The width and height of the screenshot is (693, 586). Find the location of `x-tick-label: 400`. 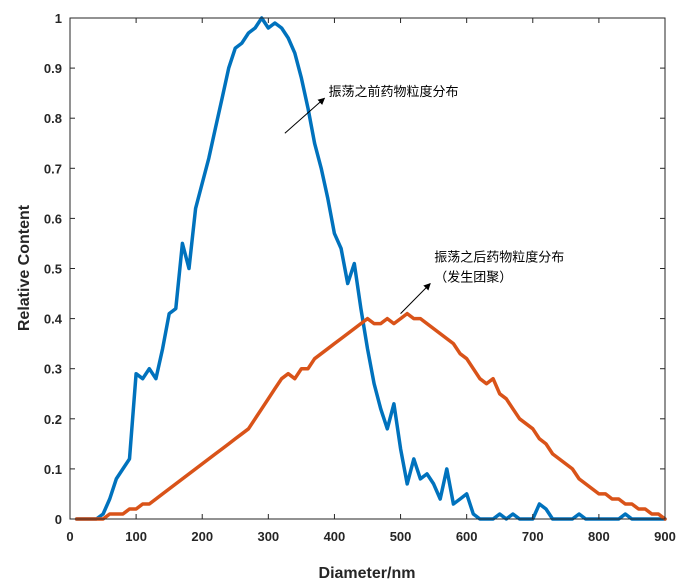

x-tick-label: 400 is located at coordinates (335, 536).